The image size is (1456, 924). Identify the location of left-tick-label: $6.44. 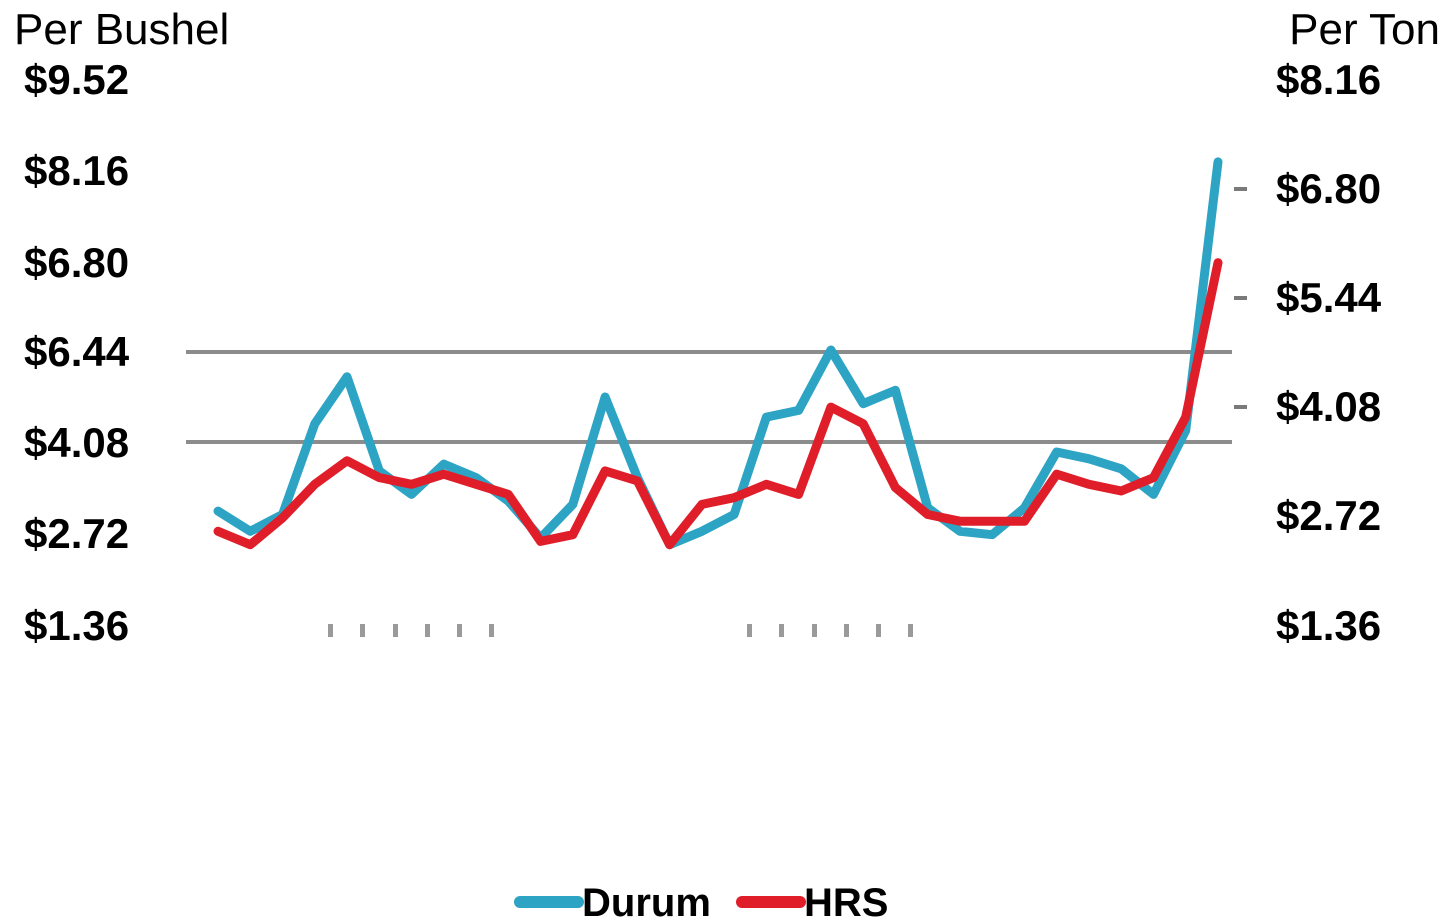
(77, 351).